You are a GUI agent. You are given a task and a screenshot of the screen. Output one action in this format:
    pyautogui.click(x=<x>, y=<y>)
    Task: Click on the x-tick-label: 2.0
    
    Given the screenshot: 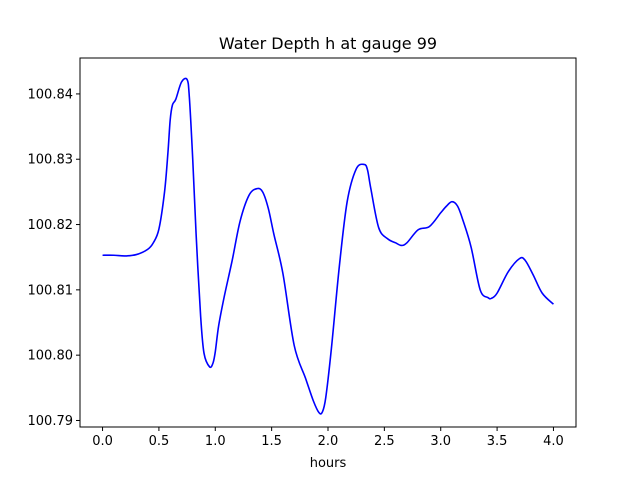 What is the action you would take?
    pyautogui.click(x=328, y=441)
    